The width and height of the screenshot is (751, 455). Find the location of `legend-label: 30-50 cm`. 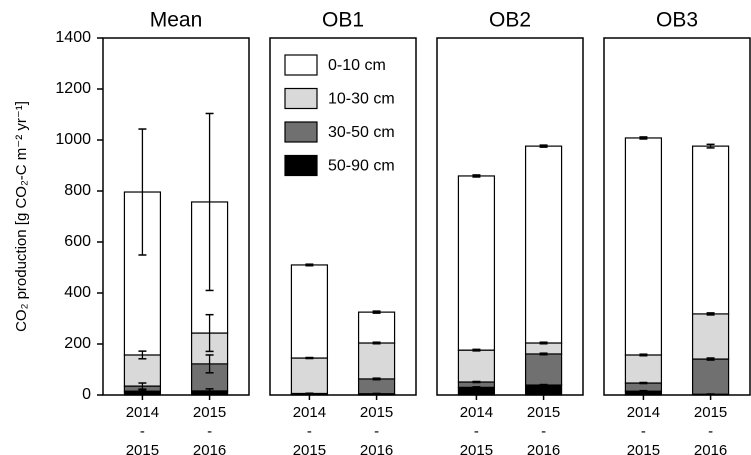

legend-label: 30-50 cm is located at coordinates (361, 132).